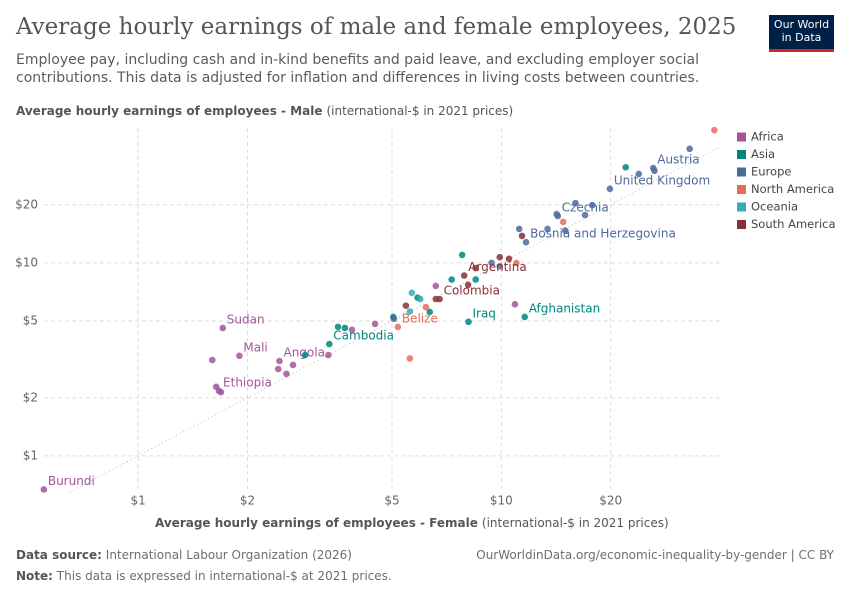 Image resolution: width=850 pixels, height=600 pixels. Describe the element at coordinates (30, 397) in the screenshot. I see `y-tick-label: $2` at that location.